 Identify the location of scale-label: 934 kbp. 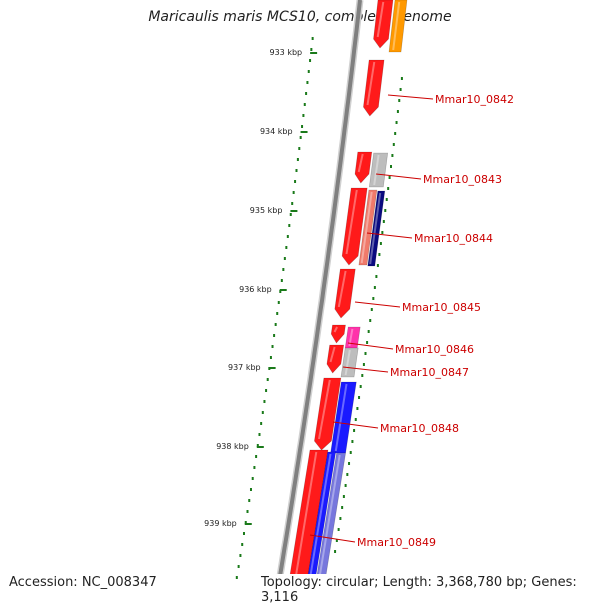
(276, 131).